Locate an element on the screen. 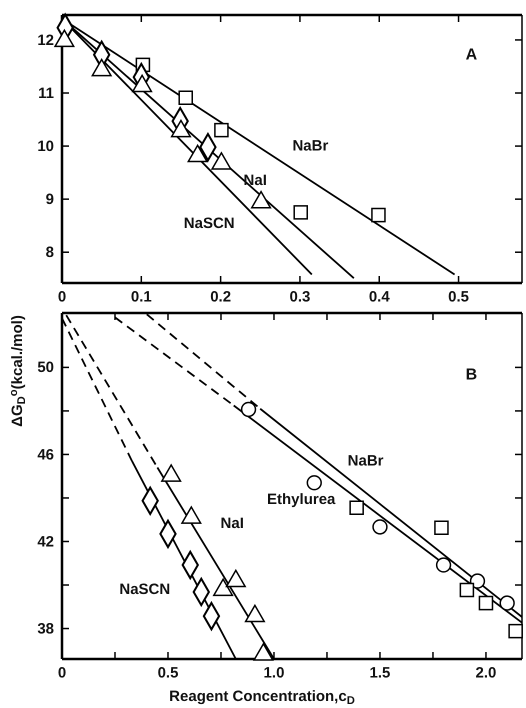 This screenshot has width=526, height=708. y-tick-label: 50 is located at coordinates (45, 367).